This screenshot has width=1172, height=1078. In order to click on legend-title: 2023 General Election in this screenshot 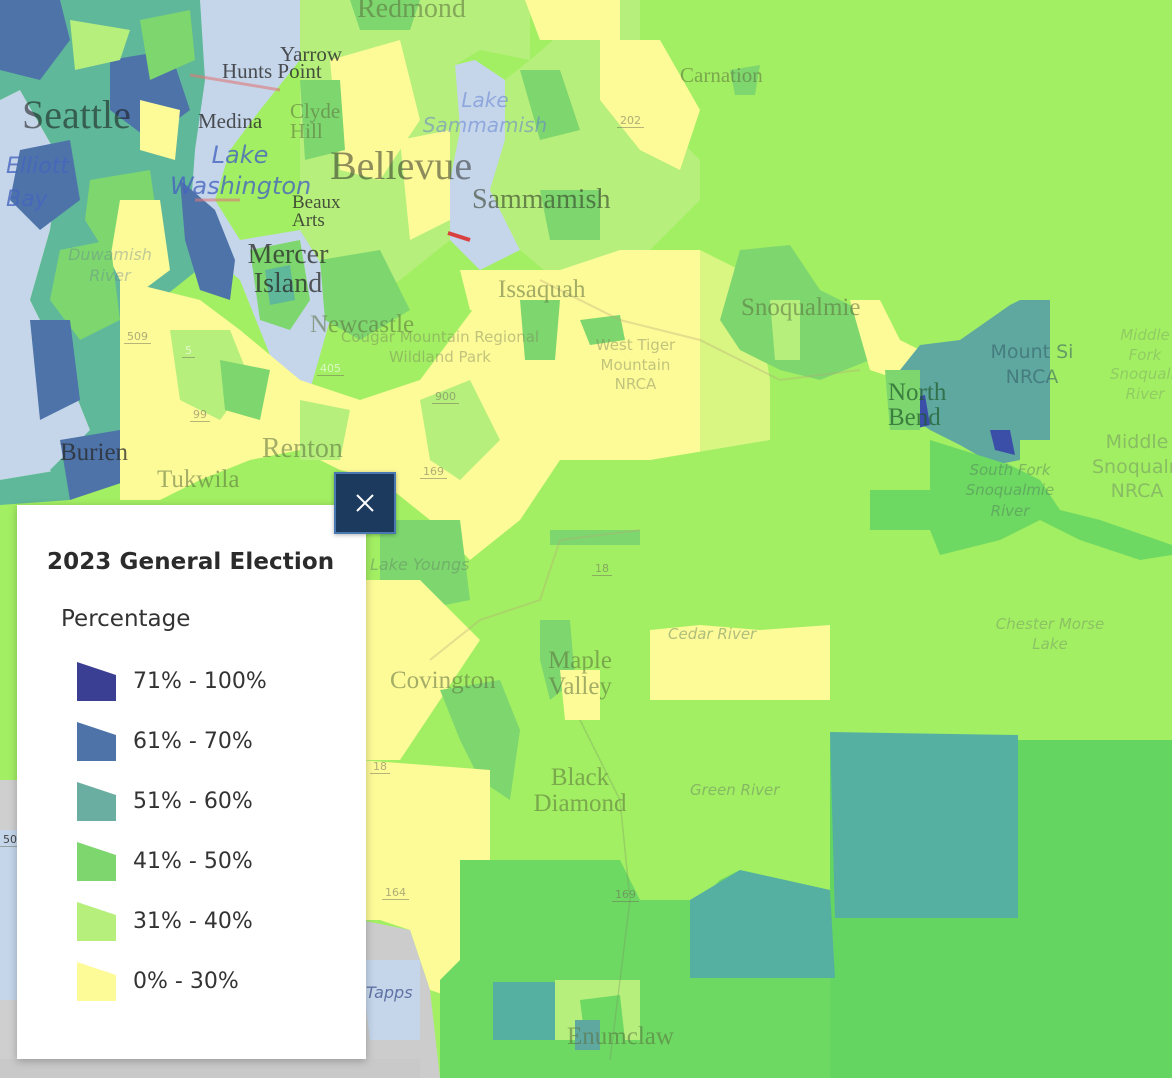, I will do `click(191, 562)`.